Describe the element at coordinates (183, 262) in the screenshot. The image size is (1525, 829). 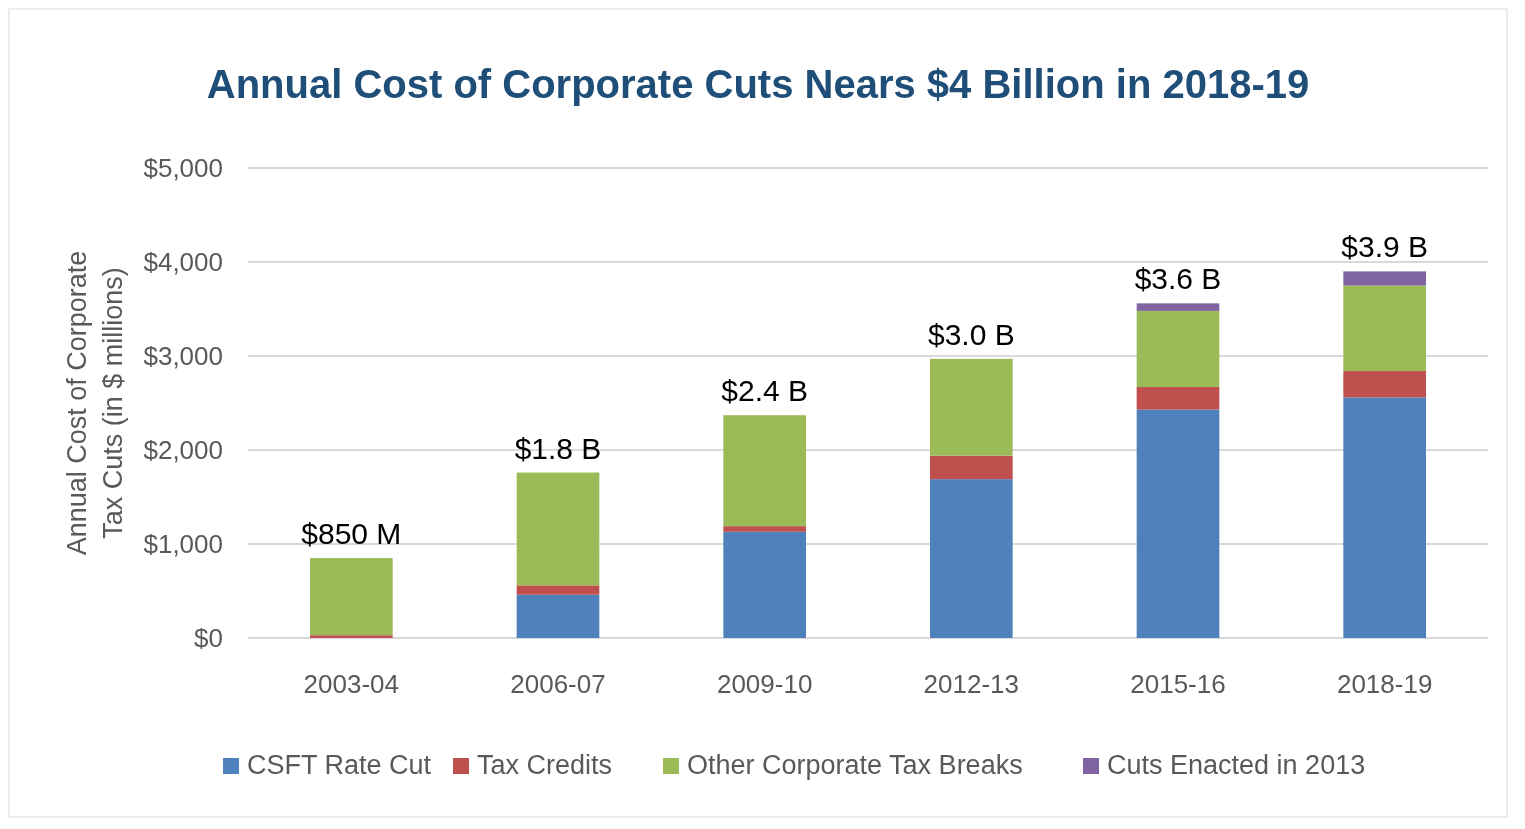
I see `y-tick-label: $4,000` at that location.